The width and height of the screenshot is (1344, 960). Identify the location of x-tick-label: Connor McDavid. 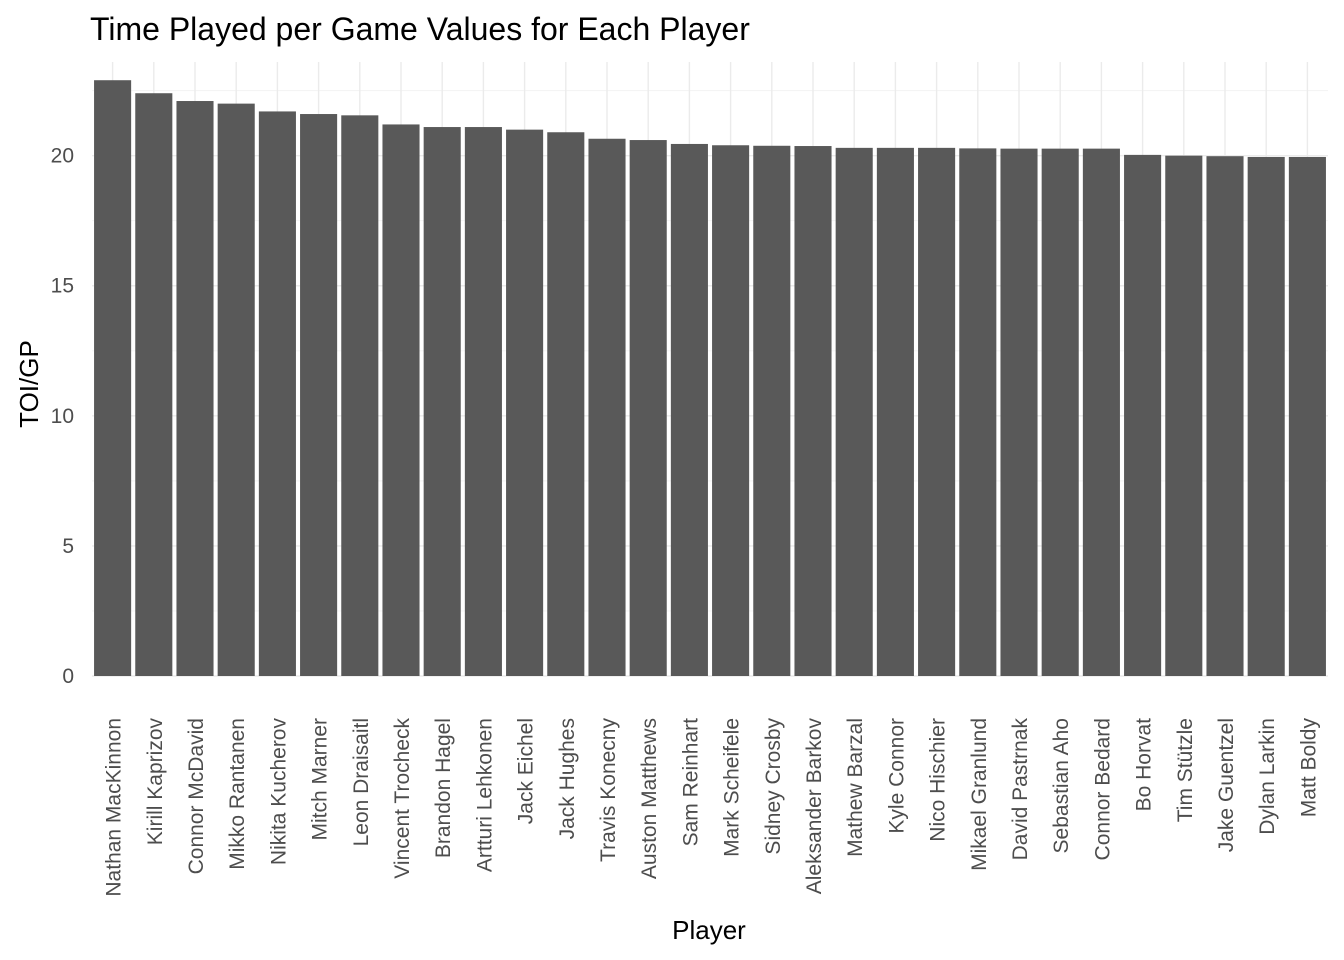
(196, 796).